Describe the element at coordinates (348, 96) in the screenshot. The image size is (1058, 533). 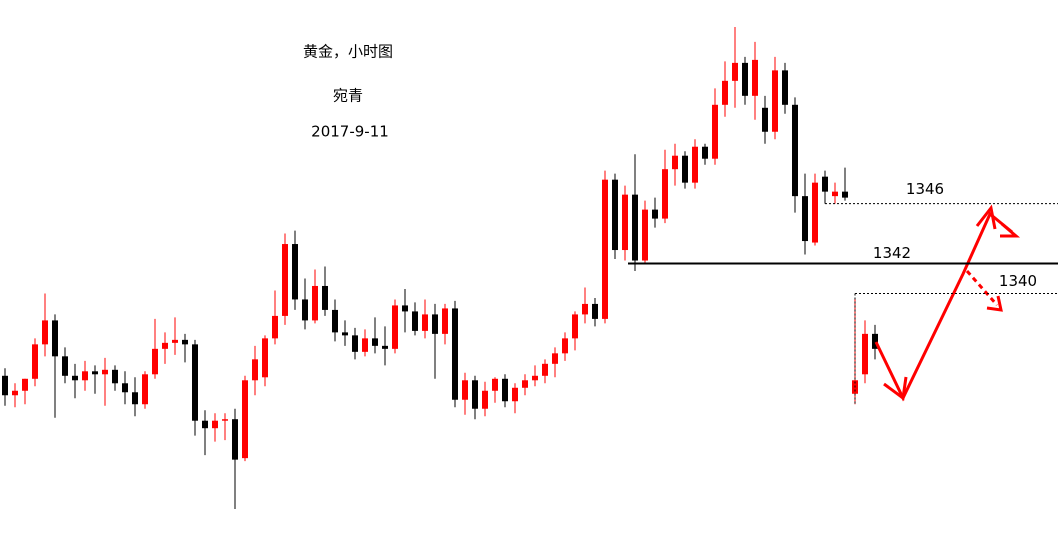
I see `author: 宛青` at that location.